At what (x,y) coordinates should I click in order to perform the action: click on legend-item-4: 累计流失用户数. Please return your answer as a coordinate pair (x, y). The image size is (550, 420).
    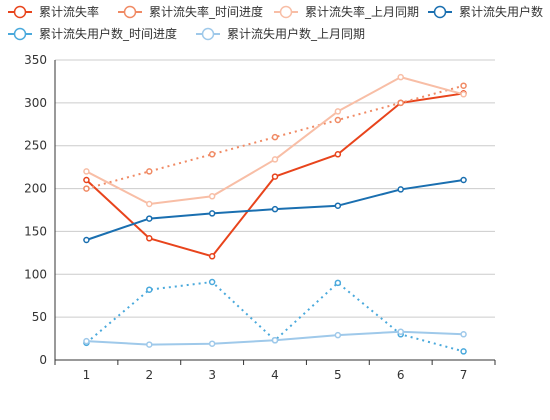
    Looking at the image, I should click on (485, 11).